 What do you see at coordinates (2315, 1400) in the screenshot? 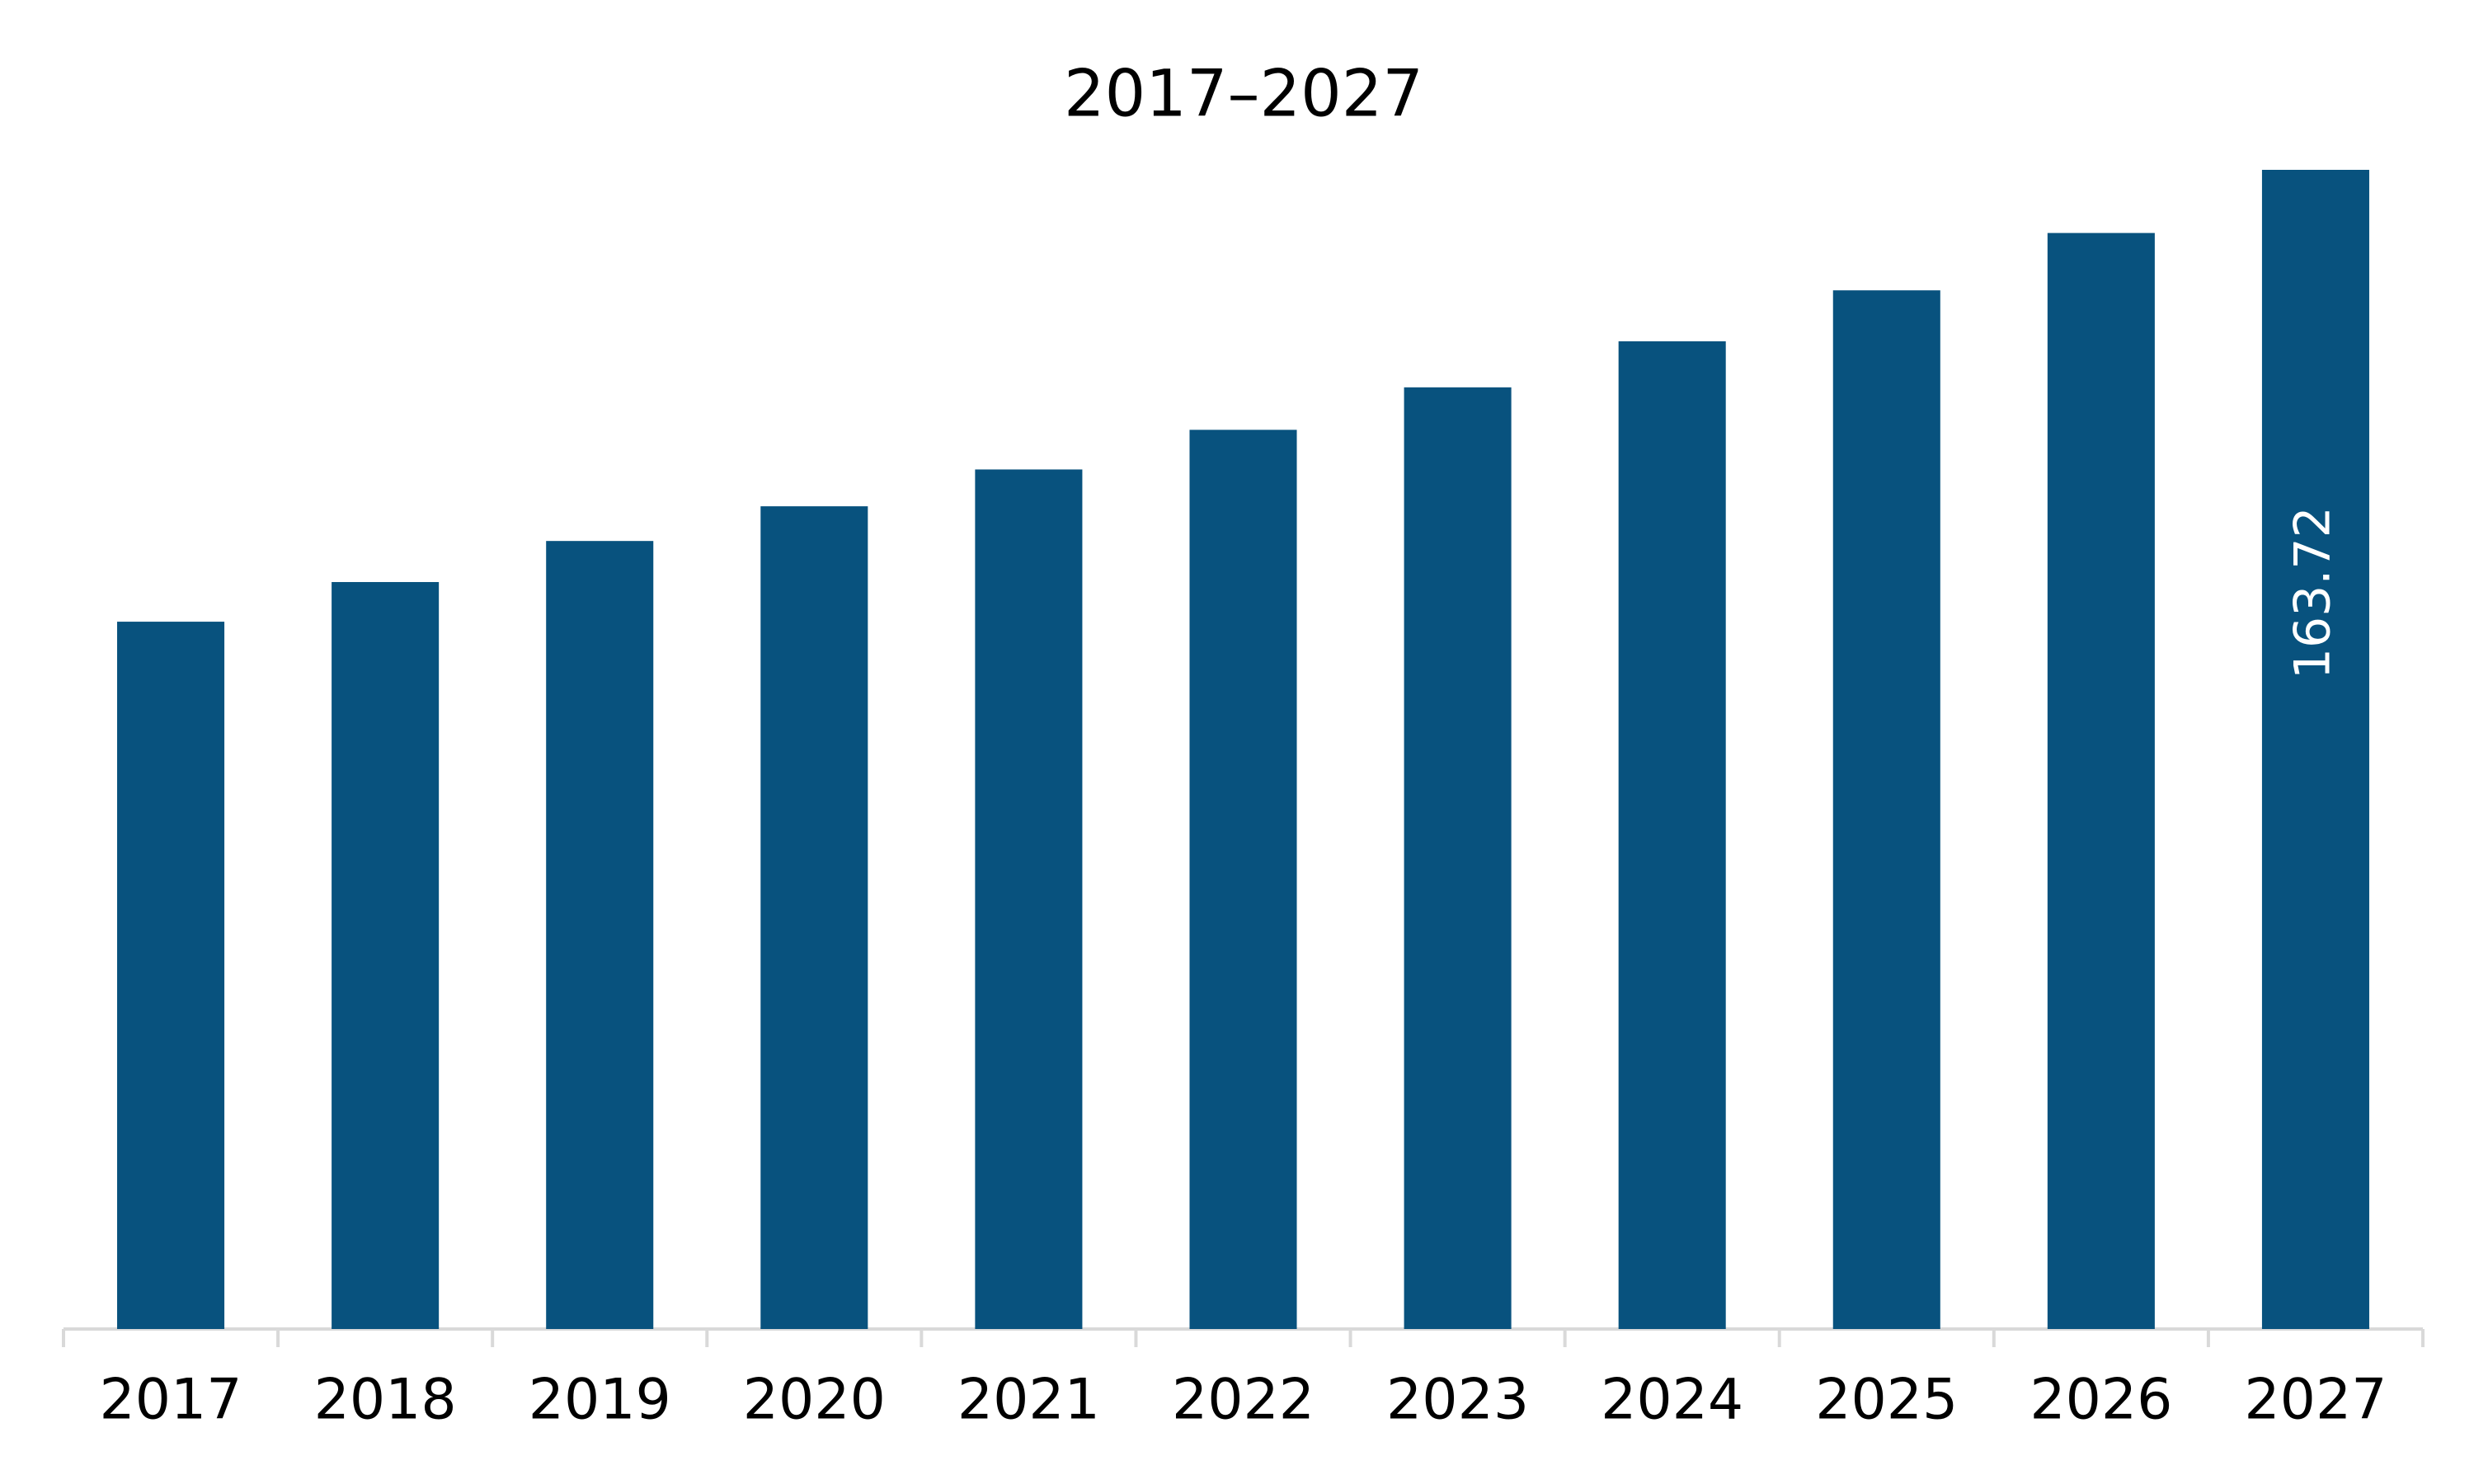
I see `x-tick-label: 2027` at bounding box center [2315, 1400].